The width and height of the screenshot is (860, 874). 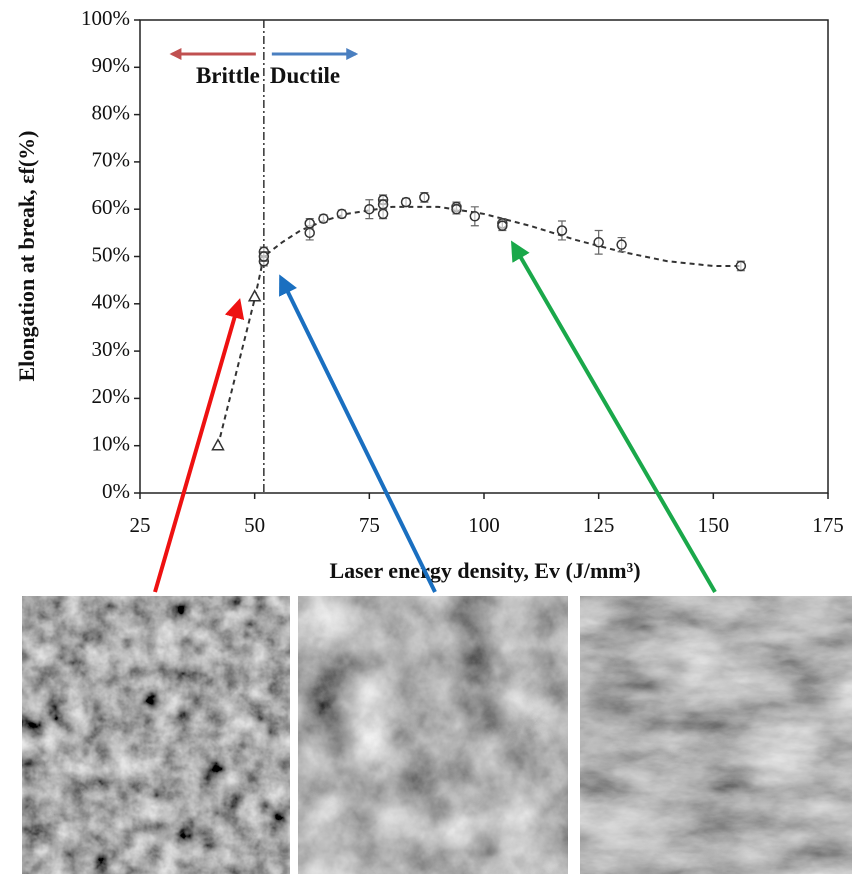 What do you see at coordinates (613, 417) in the screenshot?
I see `arrow-green` at bounding box center [613, 417].